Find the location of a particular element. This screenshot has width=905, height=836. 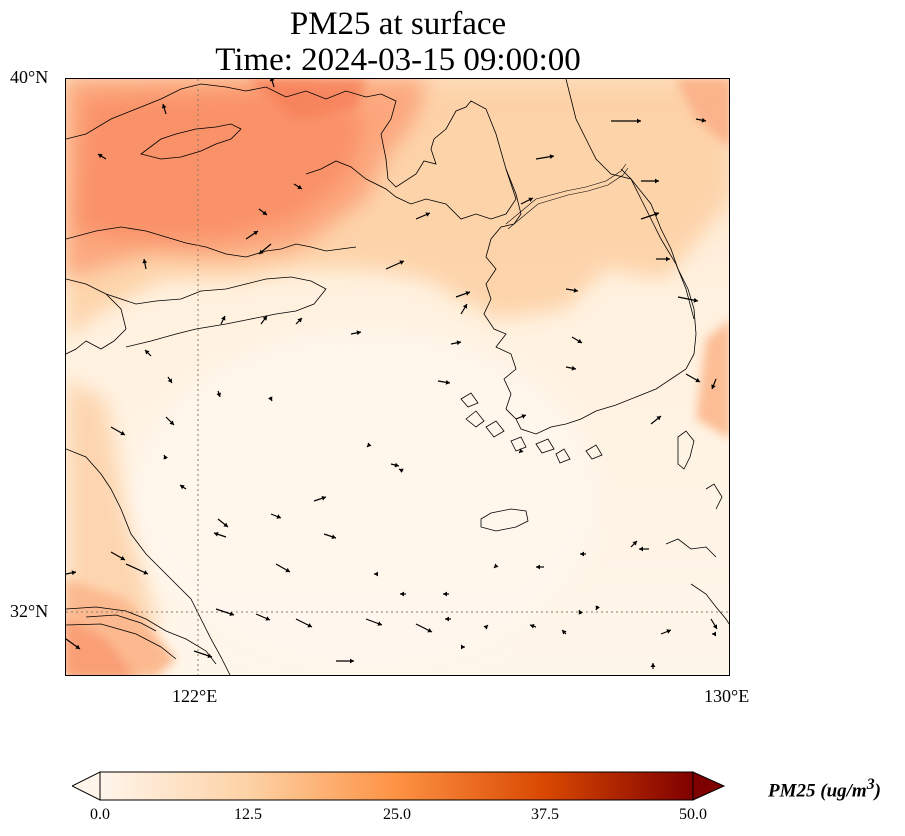

colorbar is located at coordinates (399, 786).